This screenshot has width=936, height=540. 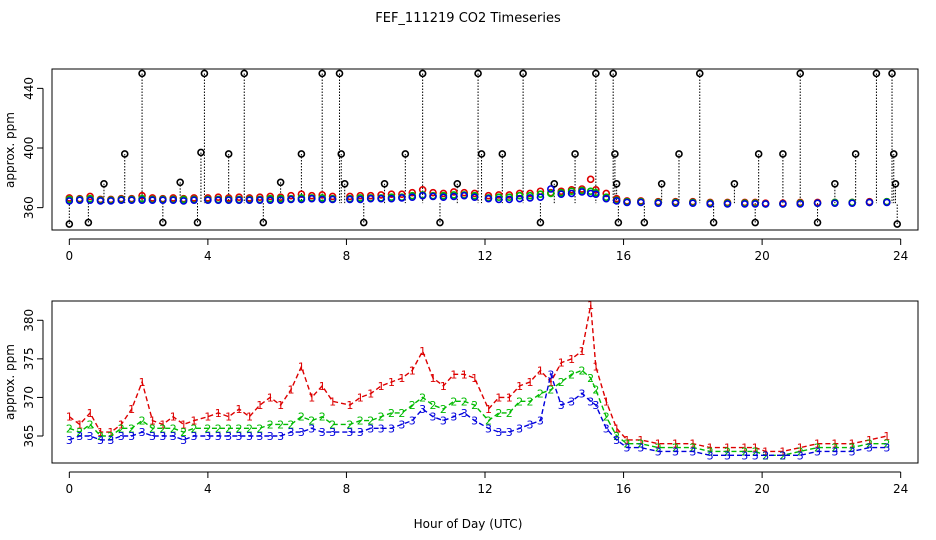 I want to click on bottom-x-tick-label: 12, so click(x=484, y=489).